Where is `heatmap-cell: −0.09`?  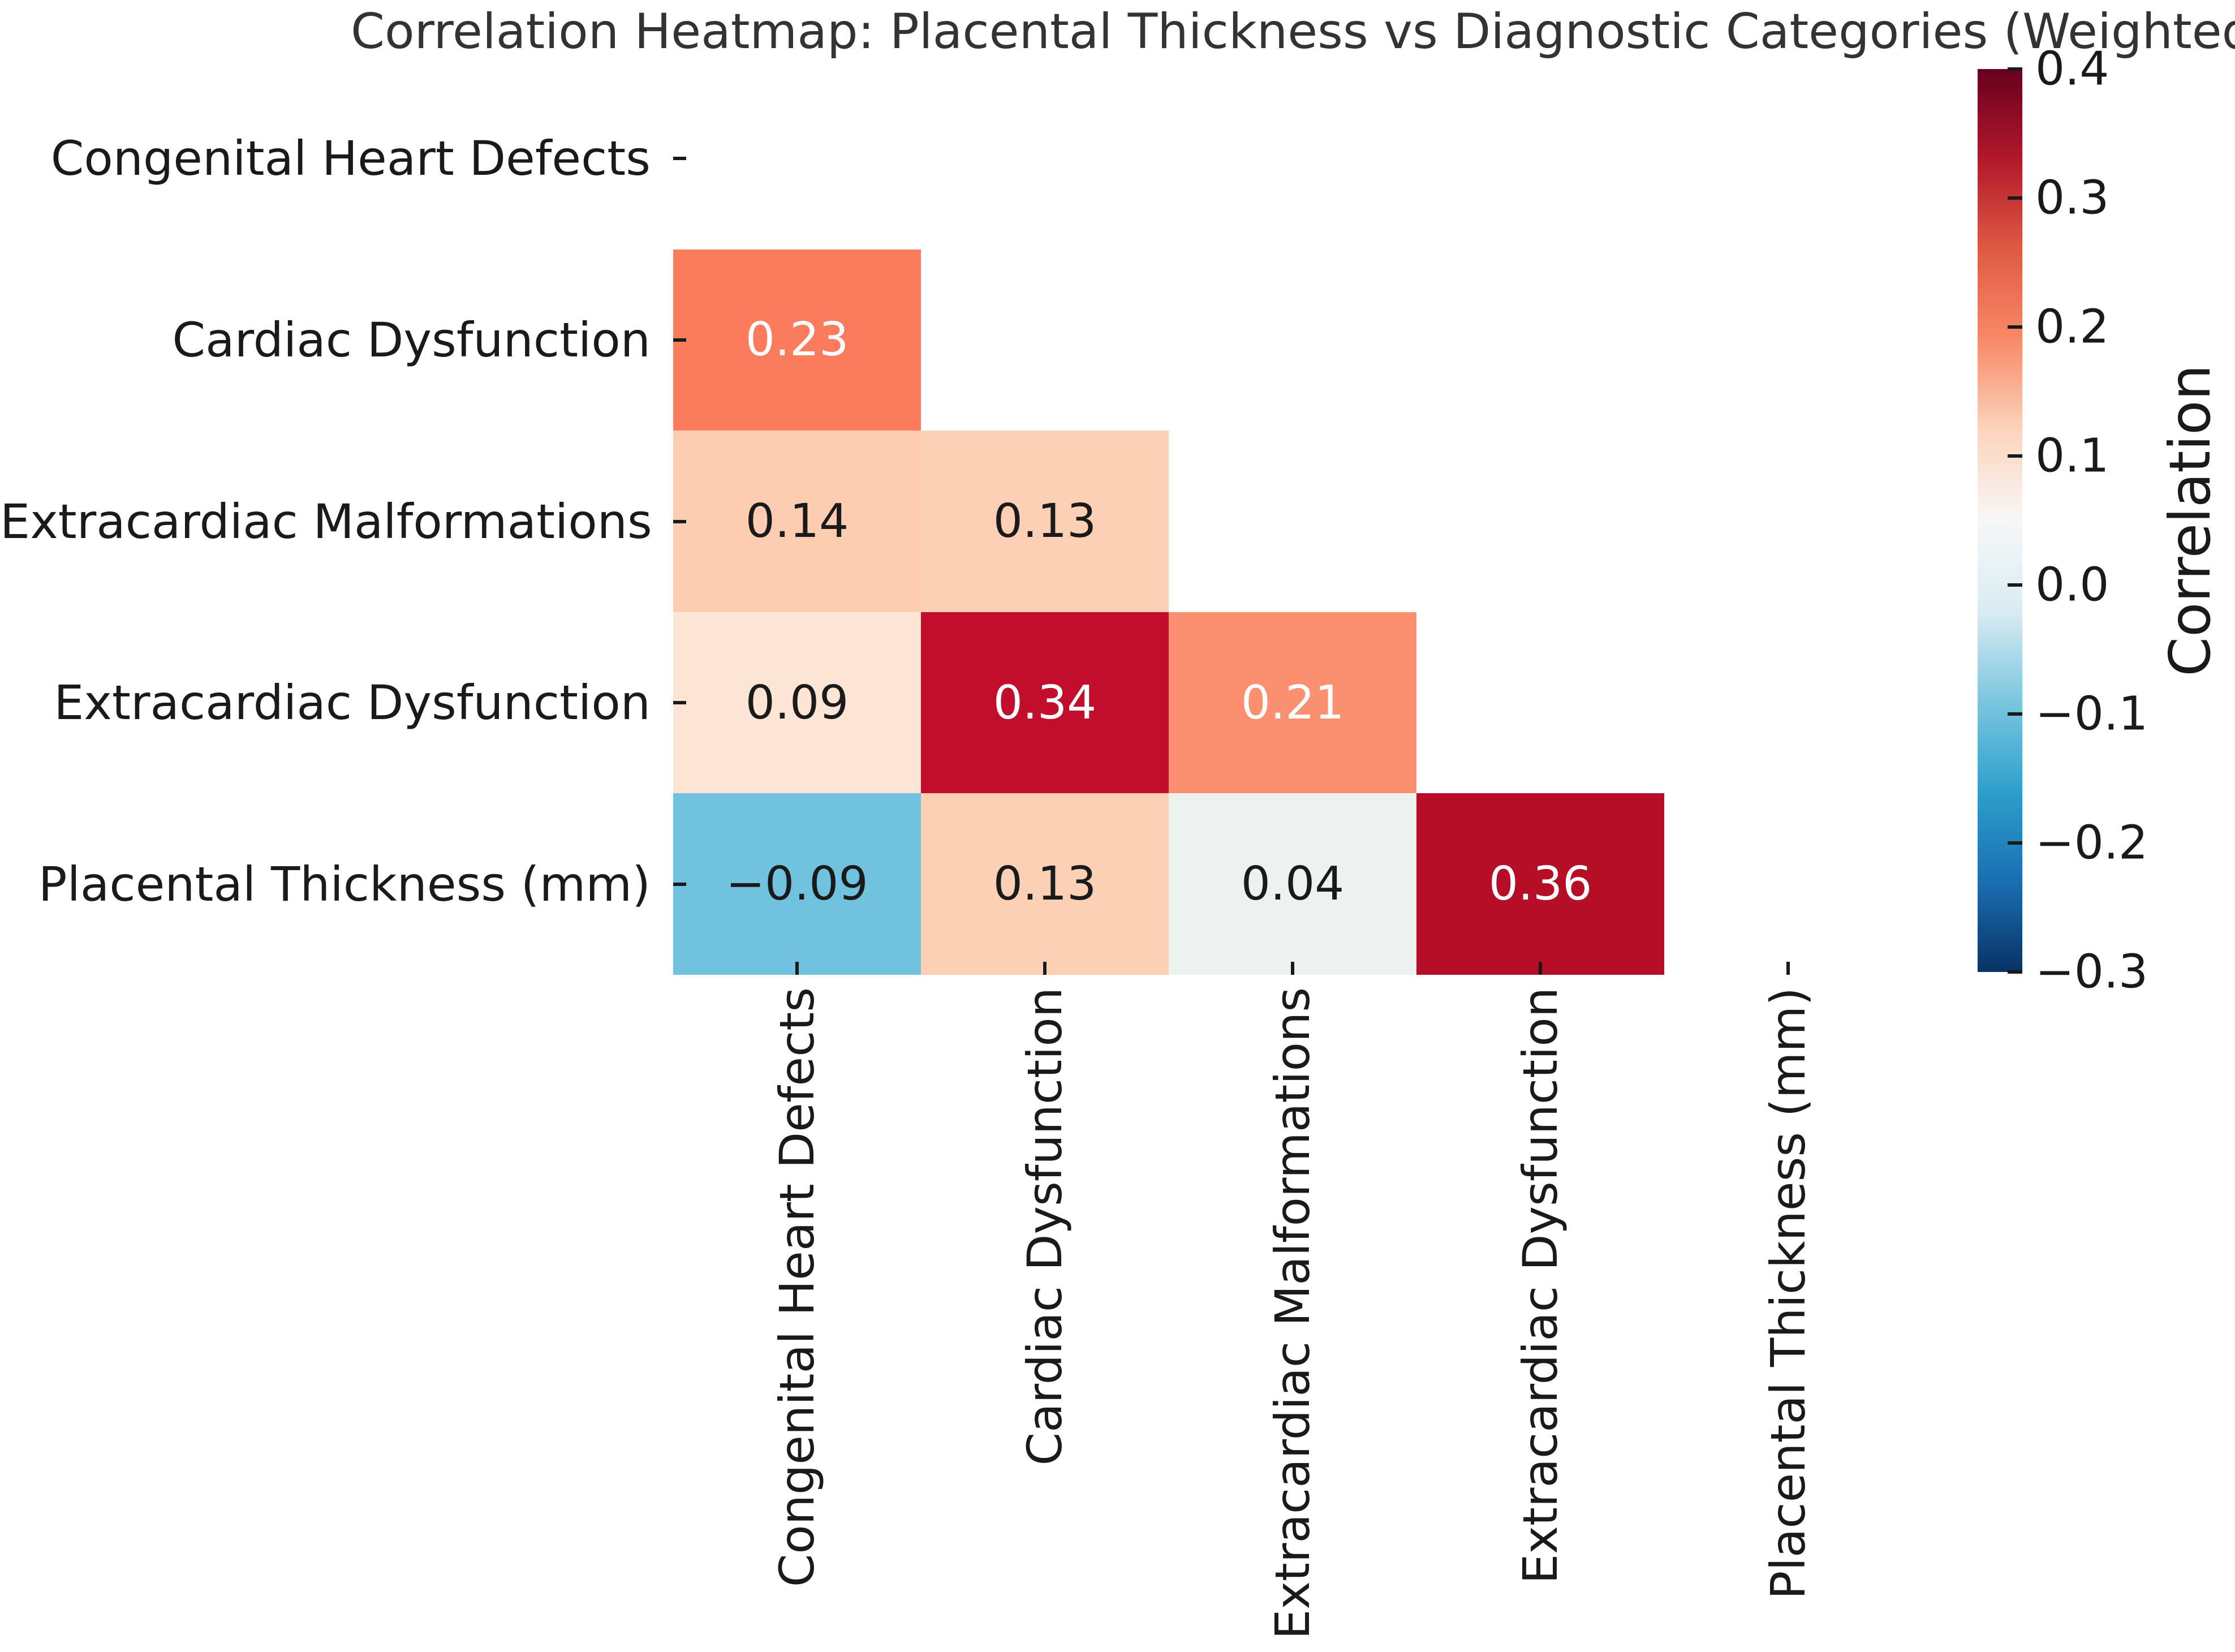 heatmap-cell: −0.09 is located at coordinates (797, 884).